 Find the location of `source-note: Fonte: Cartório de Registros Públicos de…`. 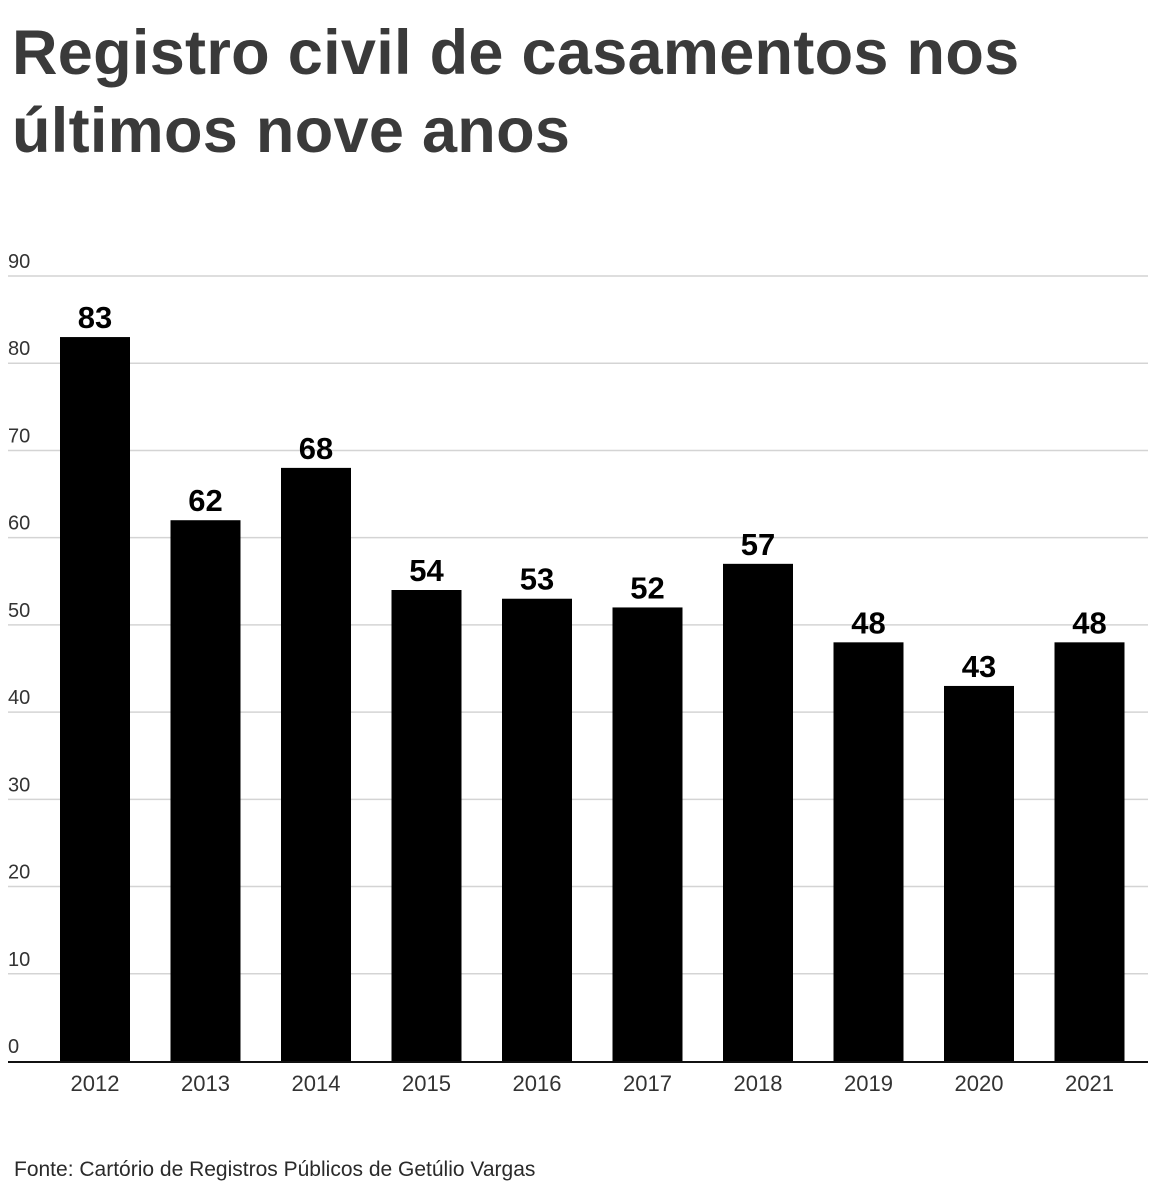

source-note: Fonte: Cartório de Registros Públicos de… is located at coordinates (275, 1169).